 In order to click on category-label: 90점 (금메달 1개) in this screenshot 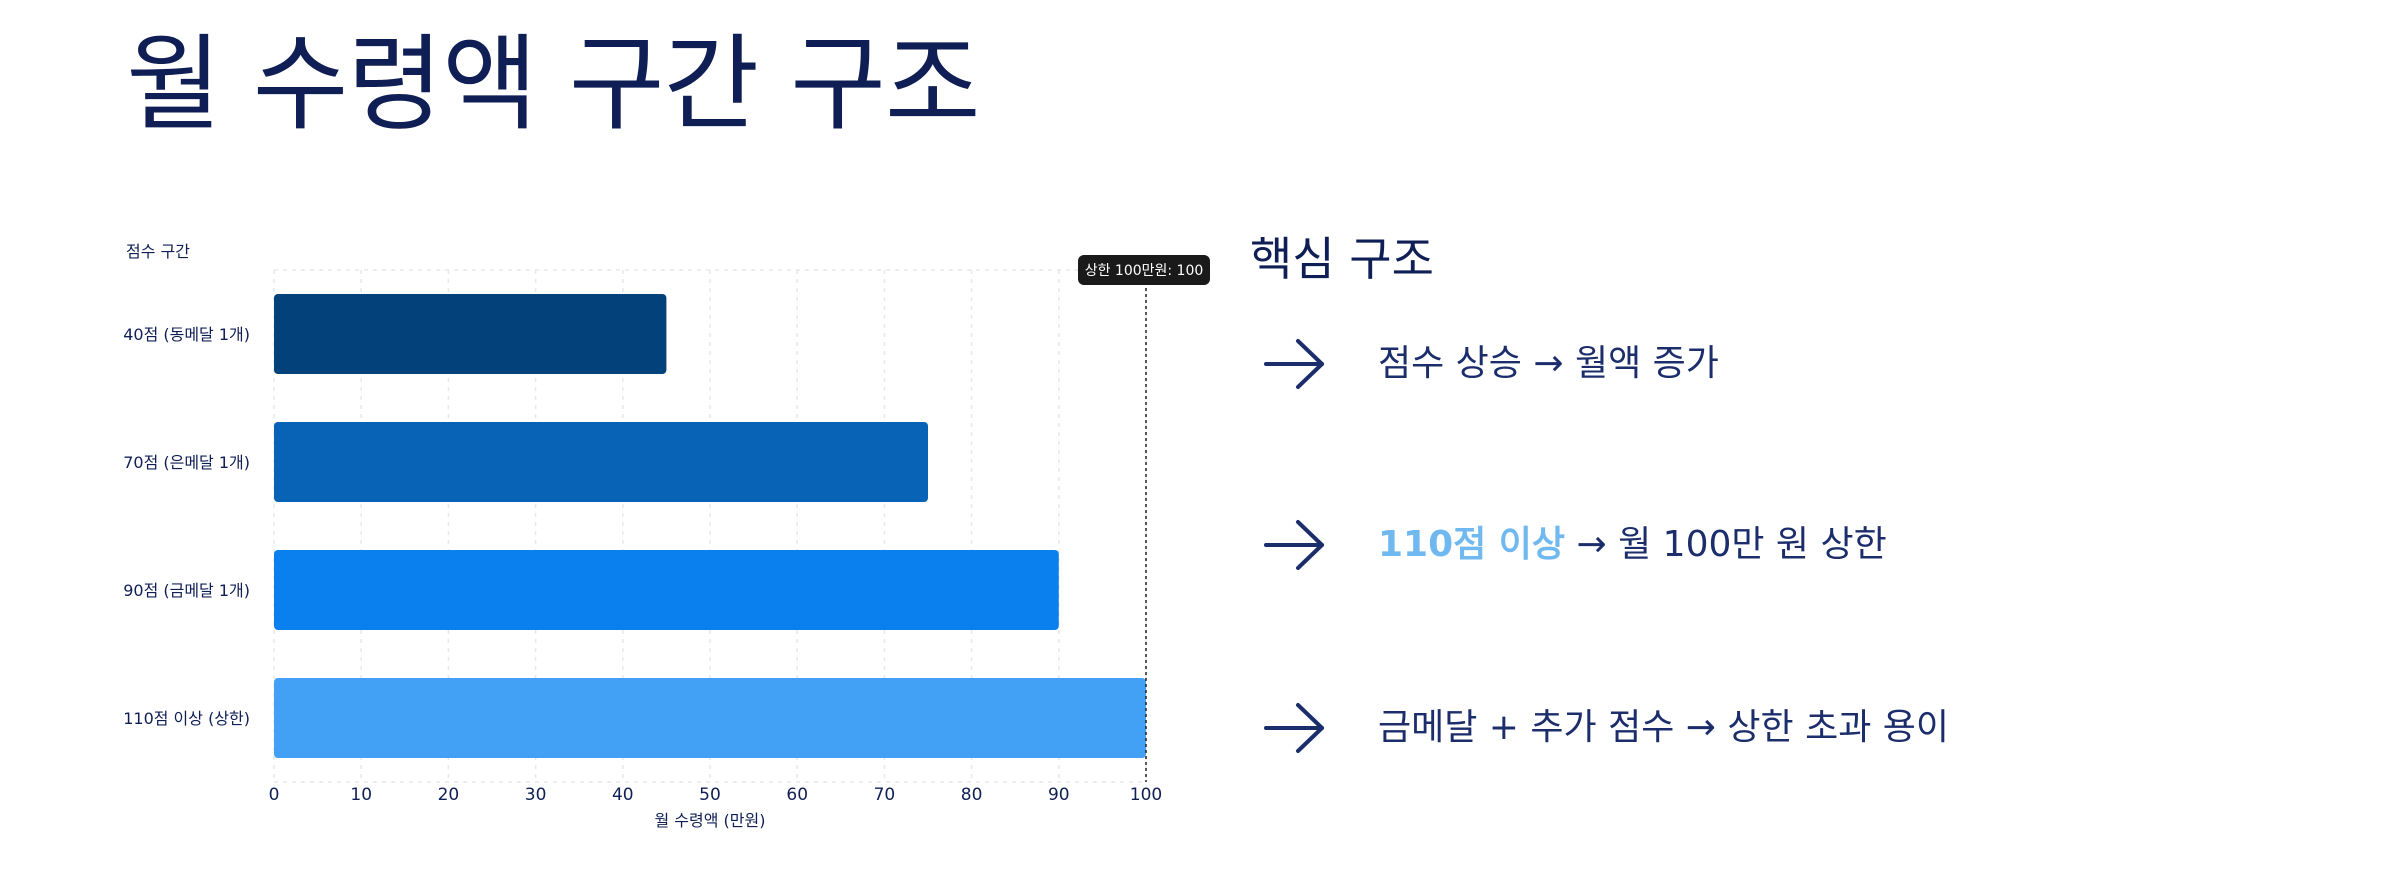, I will do `click(186, 590)`.